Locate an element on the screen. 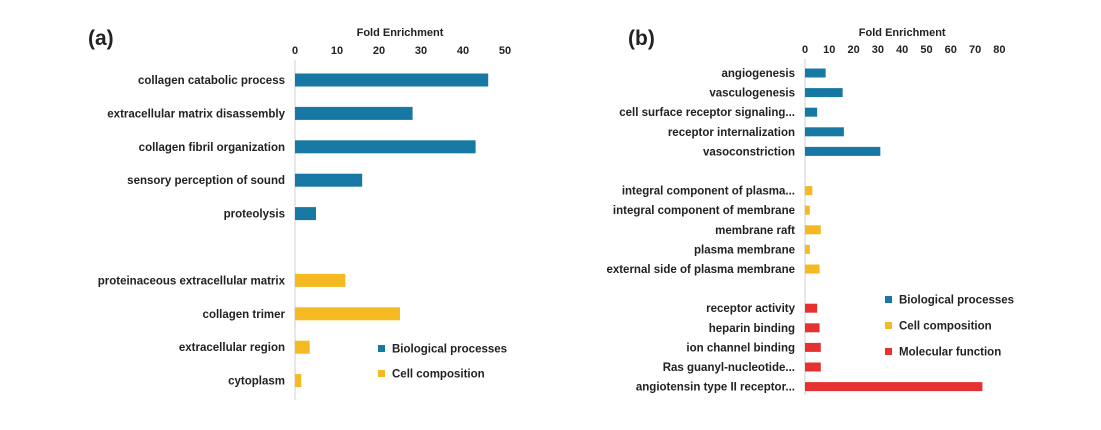 Image resolution: width=1101 pixels, height=430 pixels. chart-2-category-label-s1-5: vasoconstriction is located at coordinates (749, 152).